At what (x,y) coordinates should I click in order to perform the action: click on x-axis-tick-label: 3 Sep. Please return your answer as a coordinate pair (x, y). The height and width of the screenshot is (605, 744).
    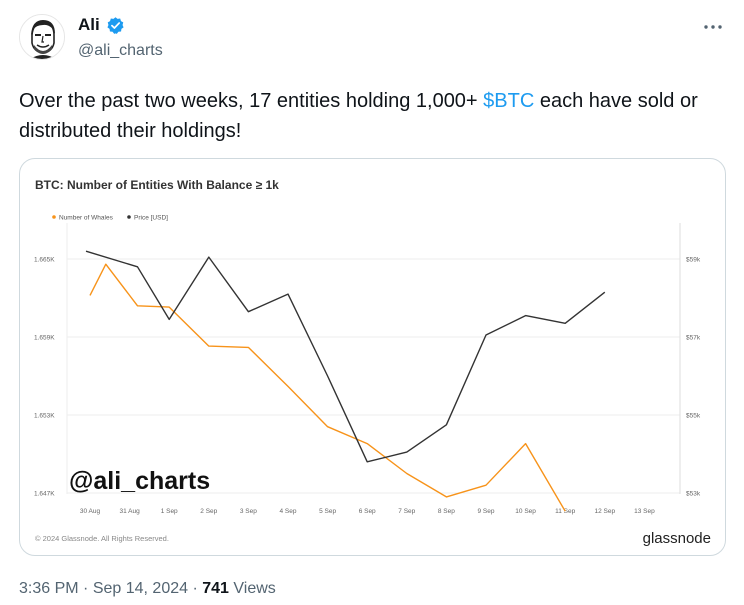
    Looking at the image, I should click on (248, 511).